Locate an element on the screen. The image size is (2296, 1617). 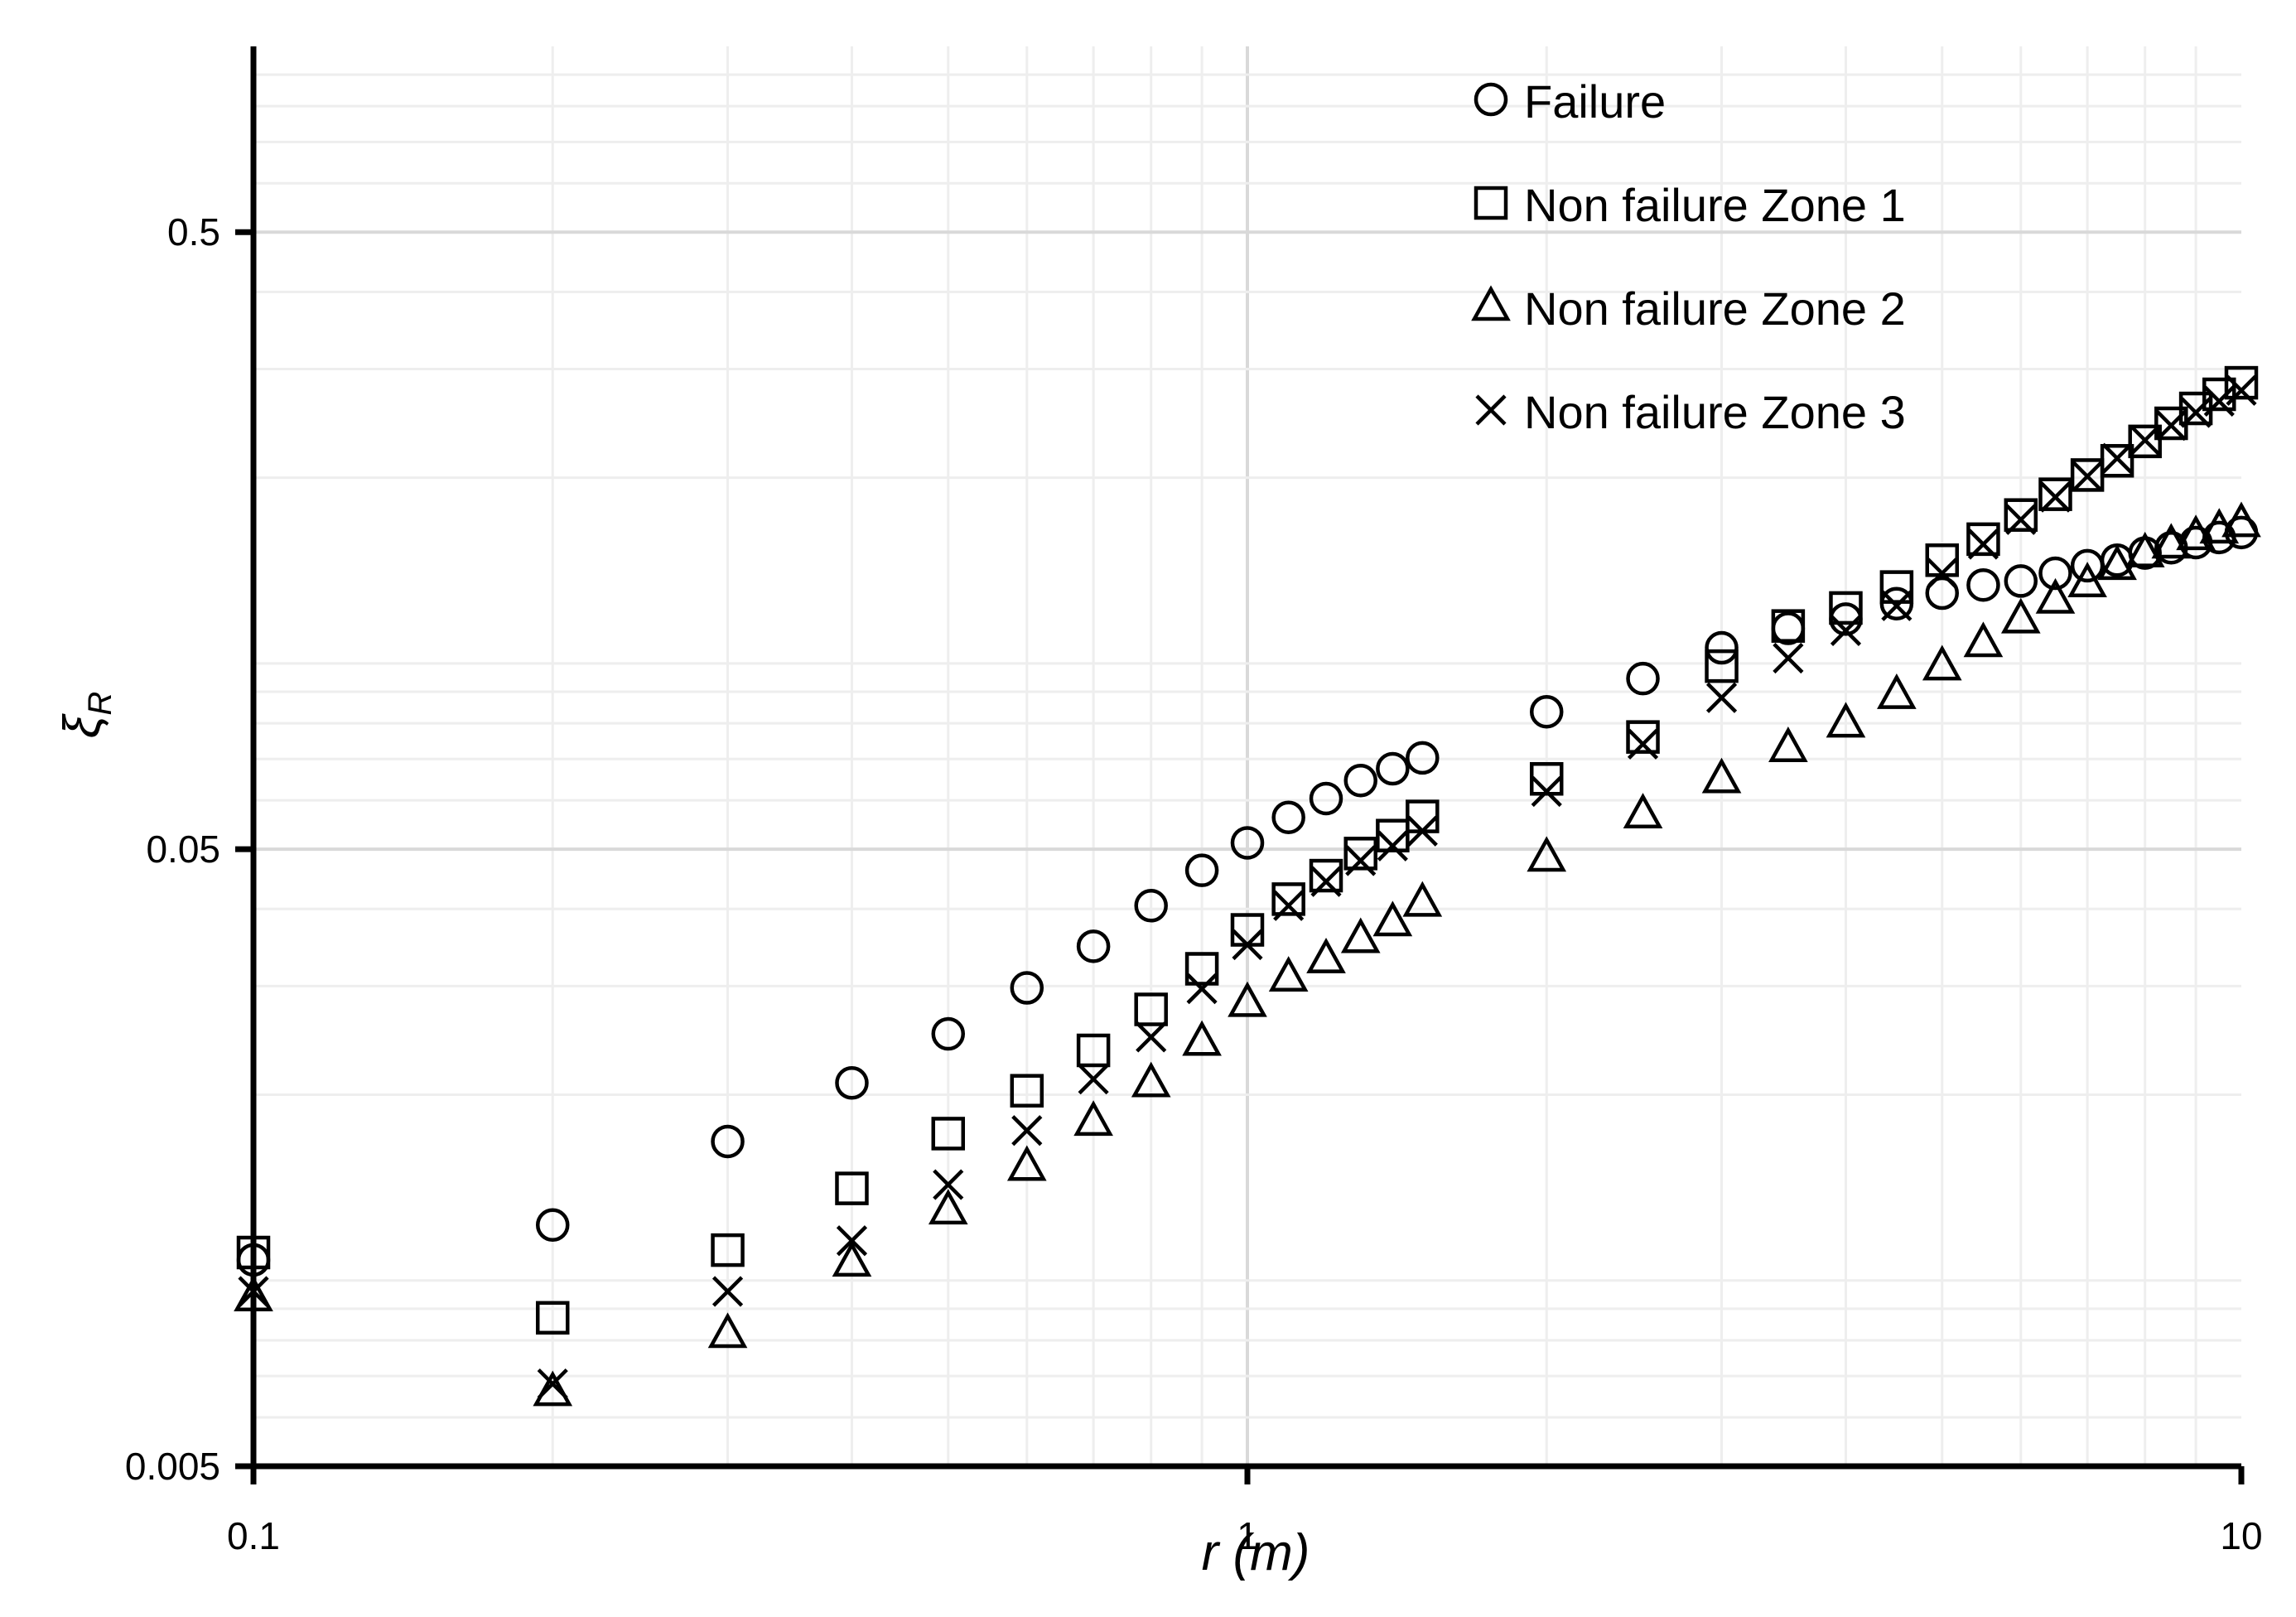
legend-label: Non failure Zone 2 is located at coordinates (1715, 308).